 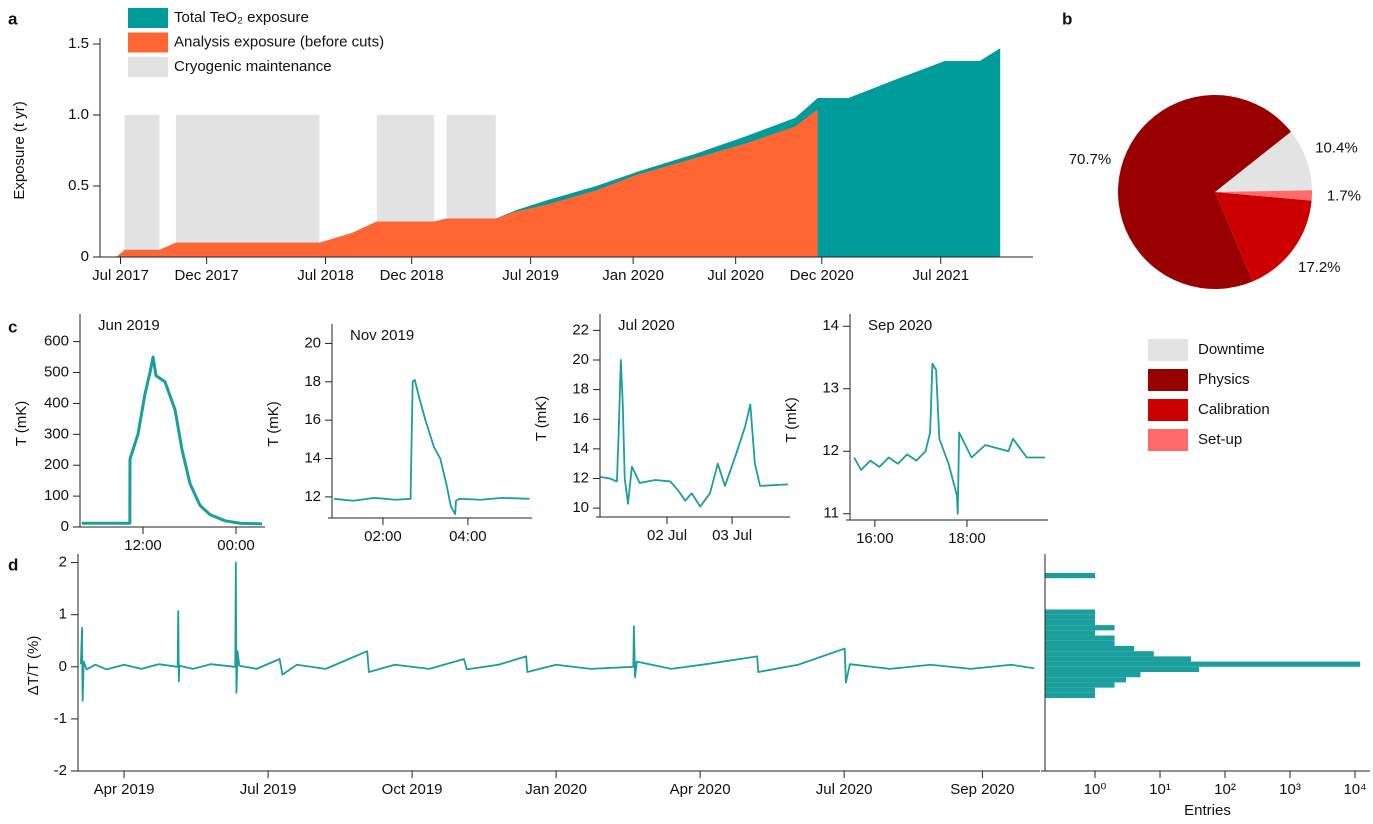 What do you see at coordinates (78, 43) in the screenshot?
I see `y-tick-label: 1.5` at bounding box center [78, 43].